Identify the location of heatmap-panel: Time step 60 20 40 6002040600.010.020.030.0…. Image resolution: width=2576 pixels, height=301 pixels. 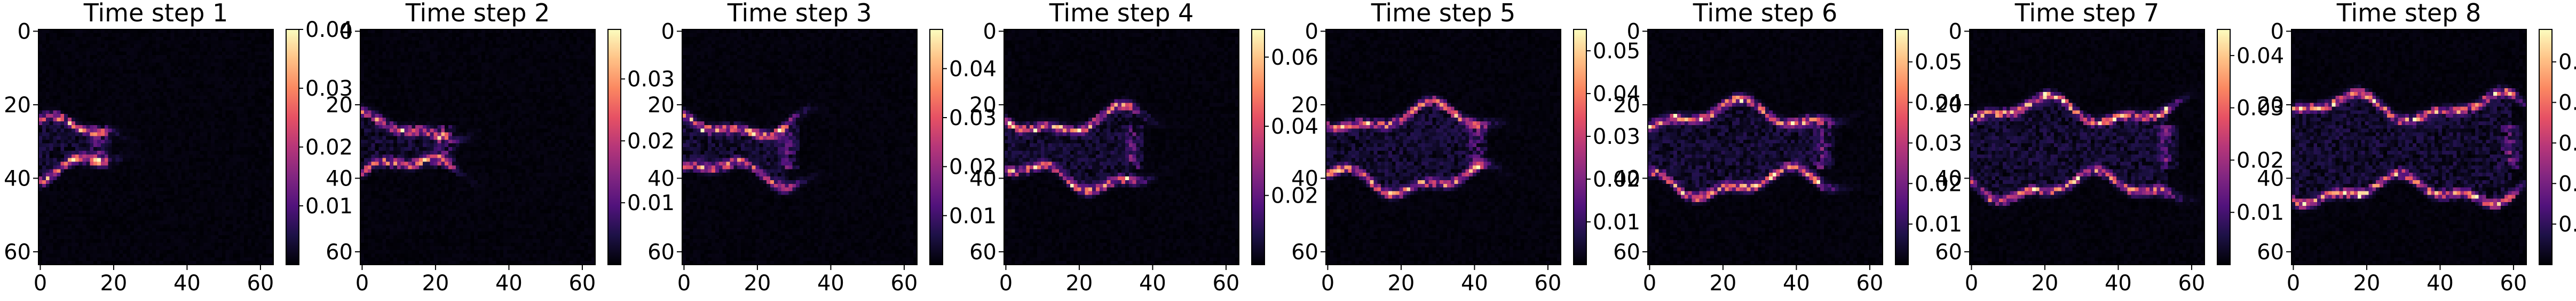
(1787, 148).